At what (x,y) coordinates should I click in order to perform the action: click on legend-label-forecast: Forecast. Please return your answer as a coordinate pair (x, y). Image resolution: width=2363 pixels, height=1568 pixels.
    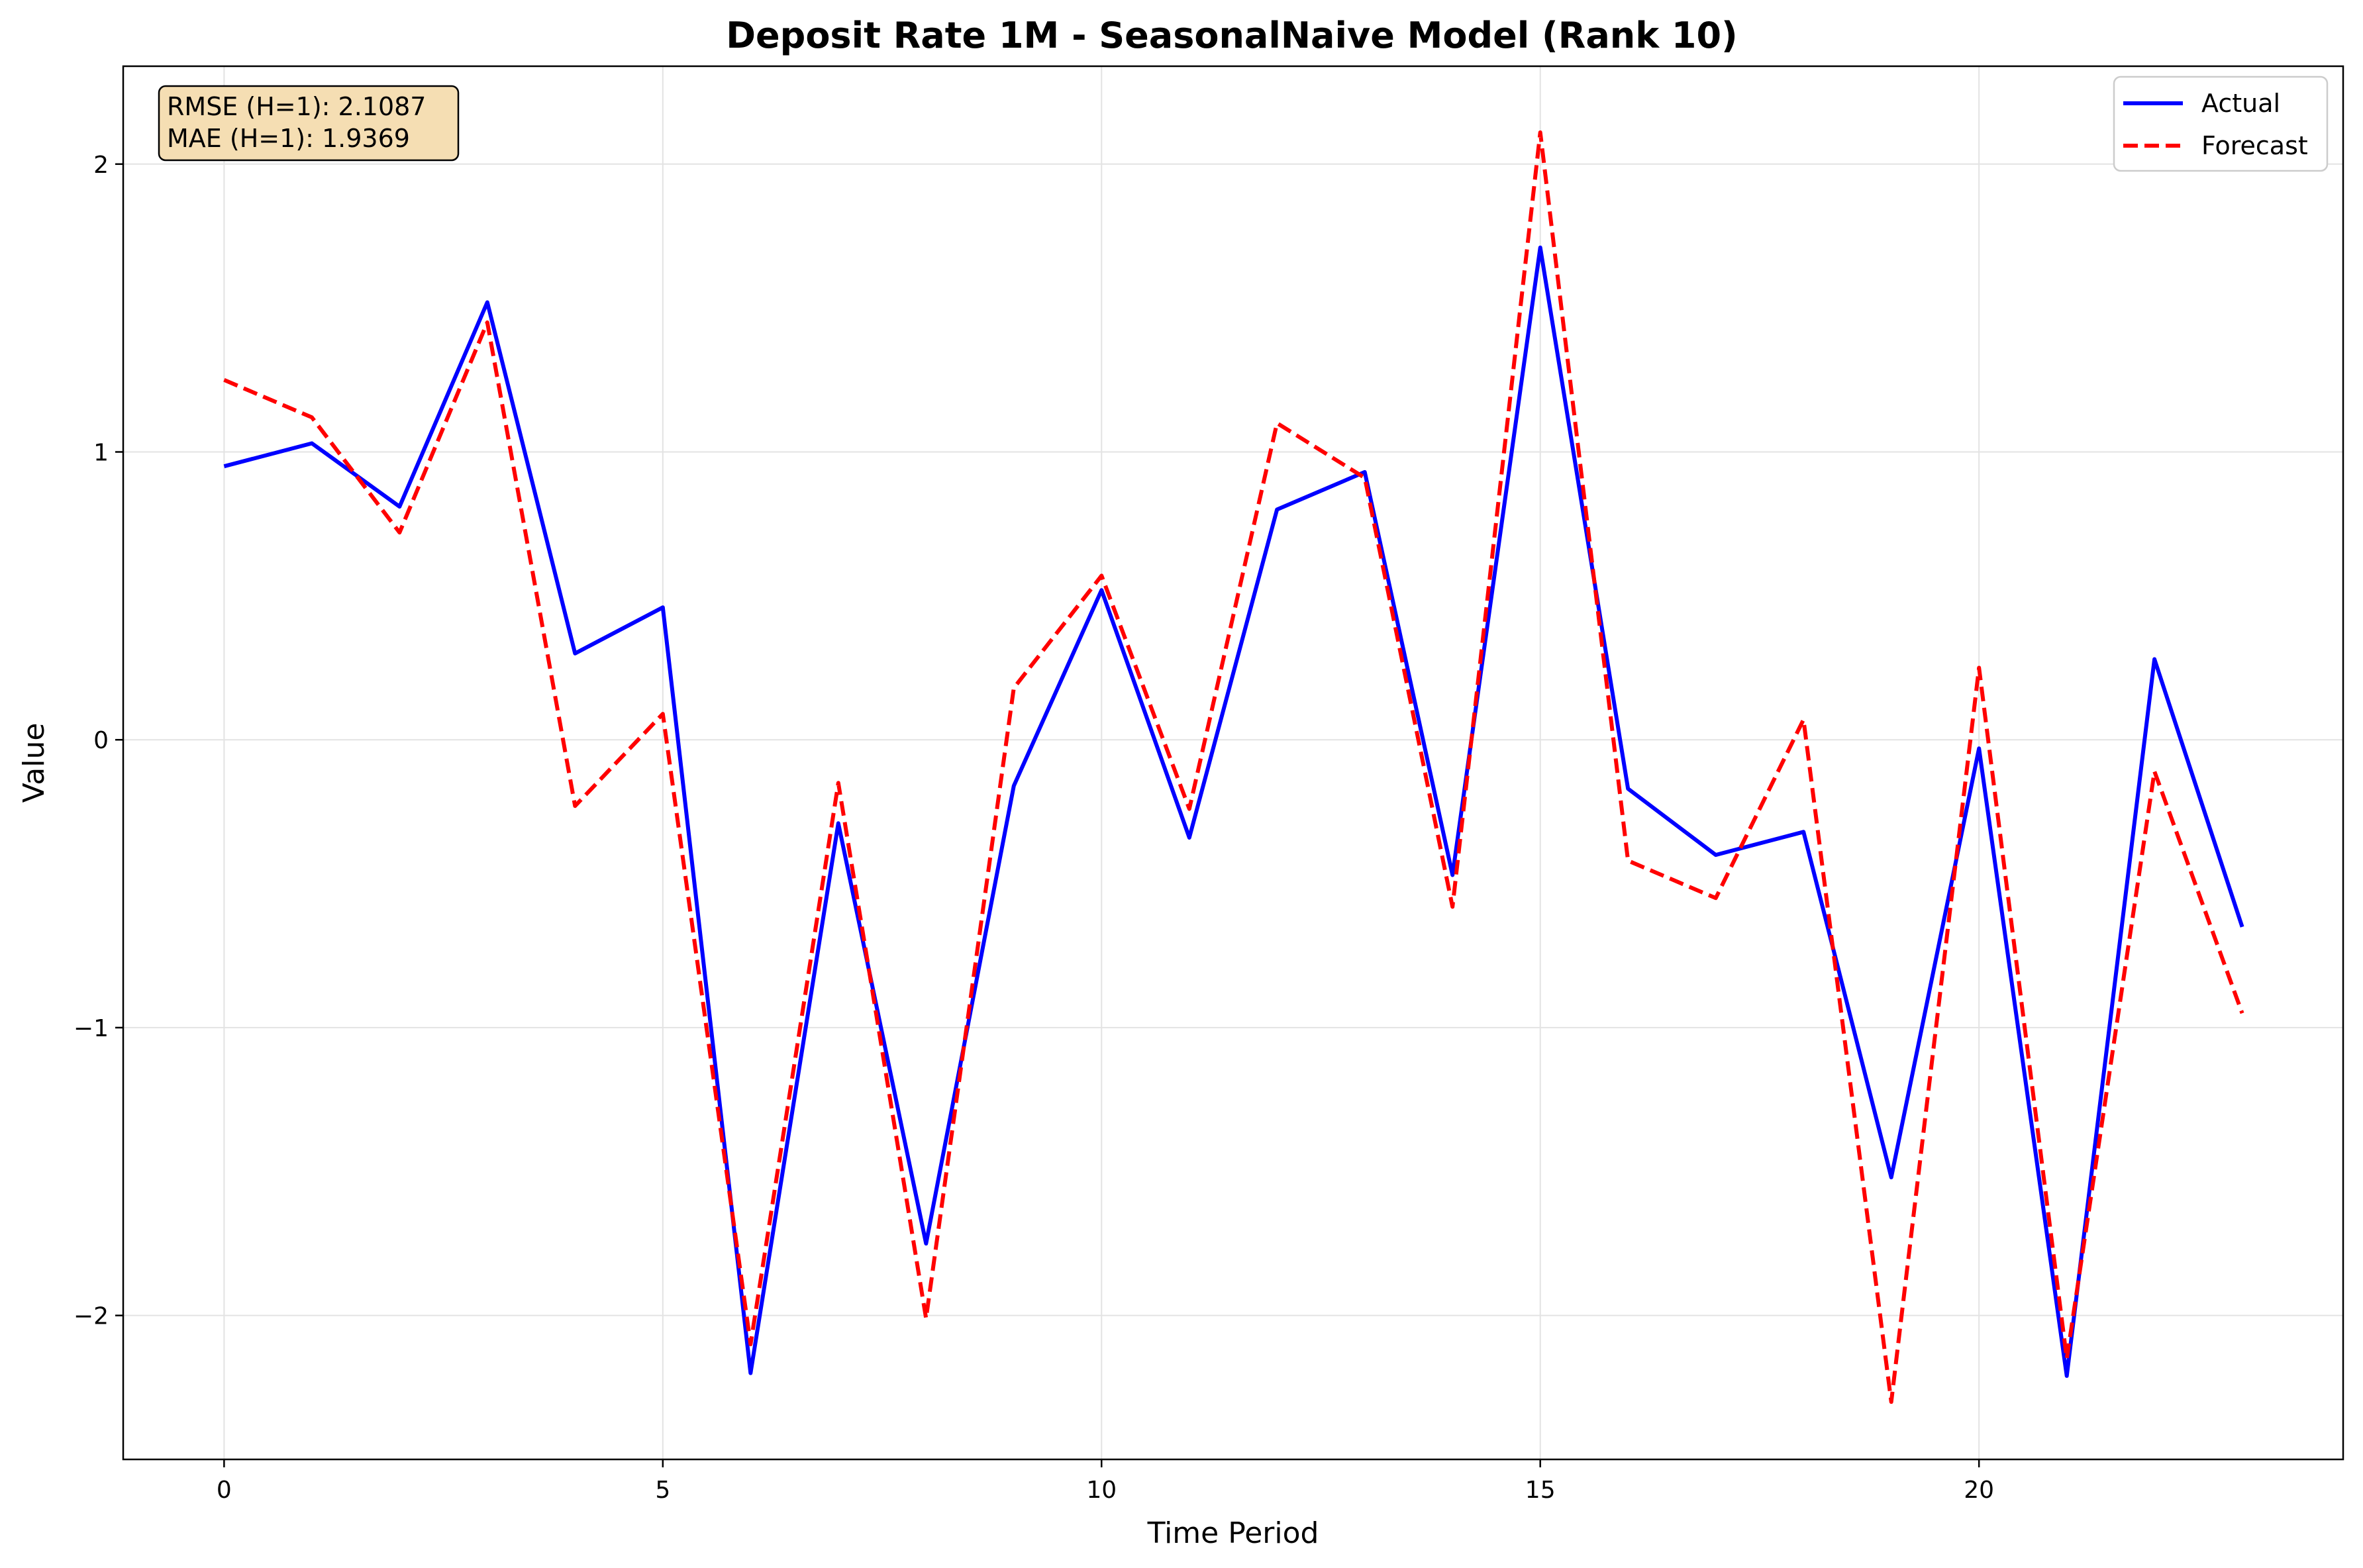
    Looking at the image, I should click on (2254, 145).